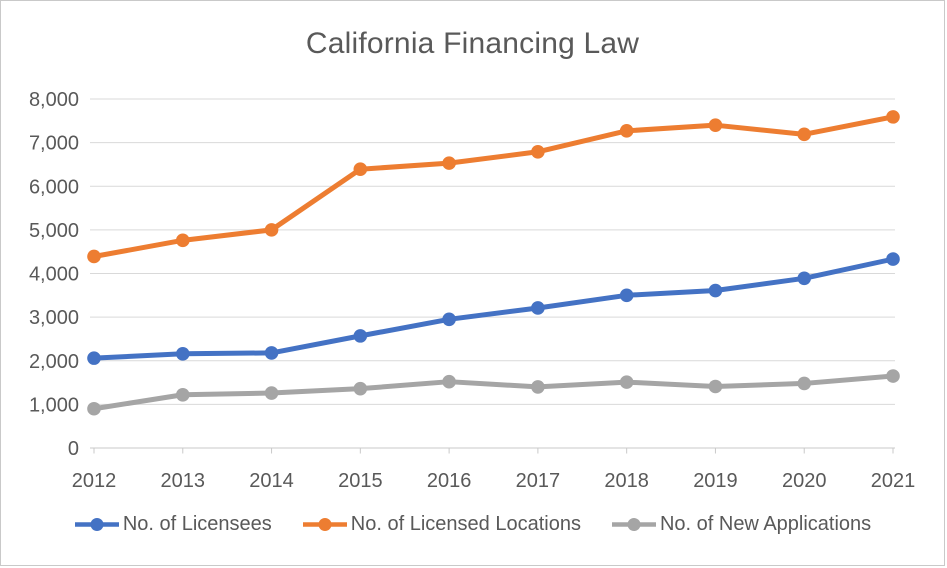  I want to click on y-tick-label: 2,000, so click(54, 362).